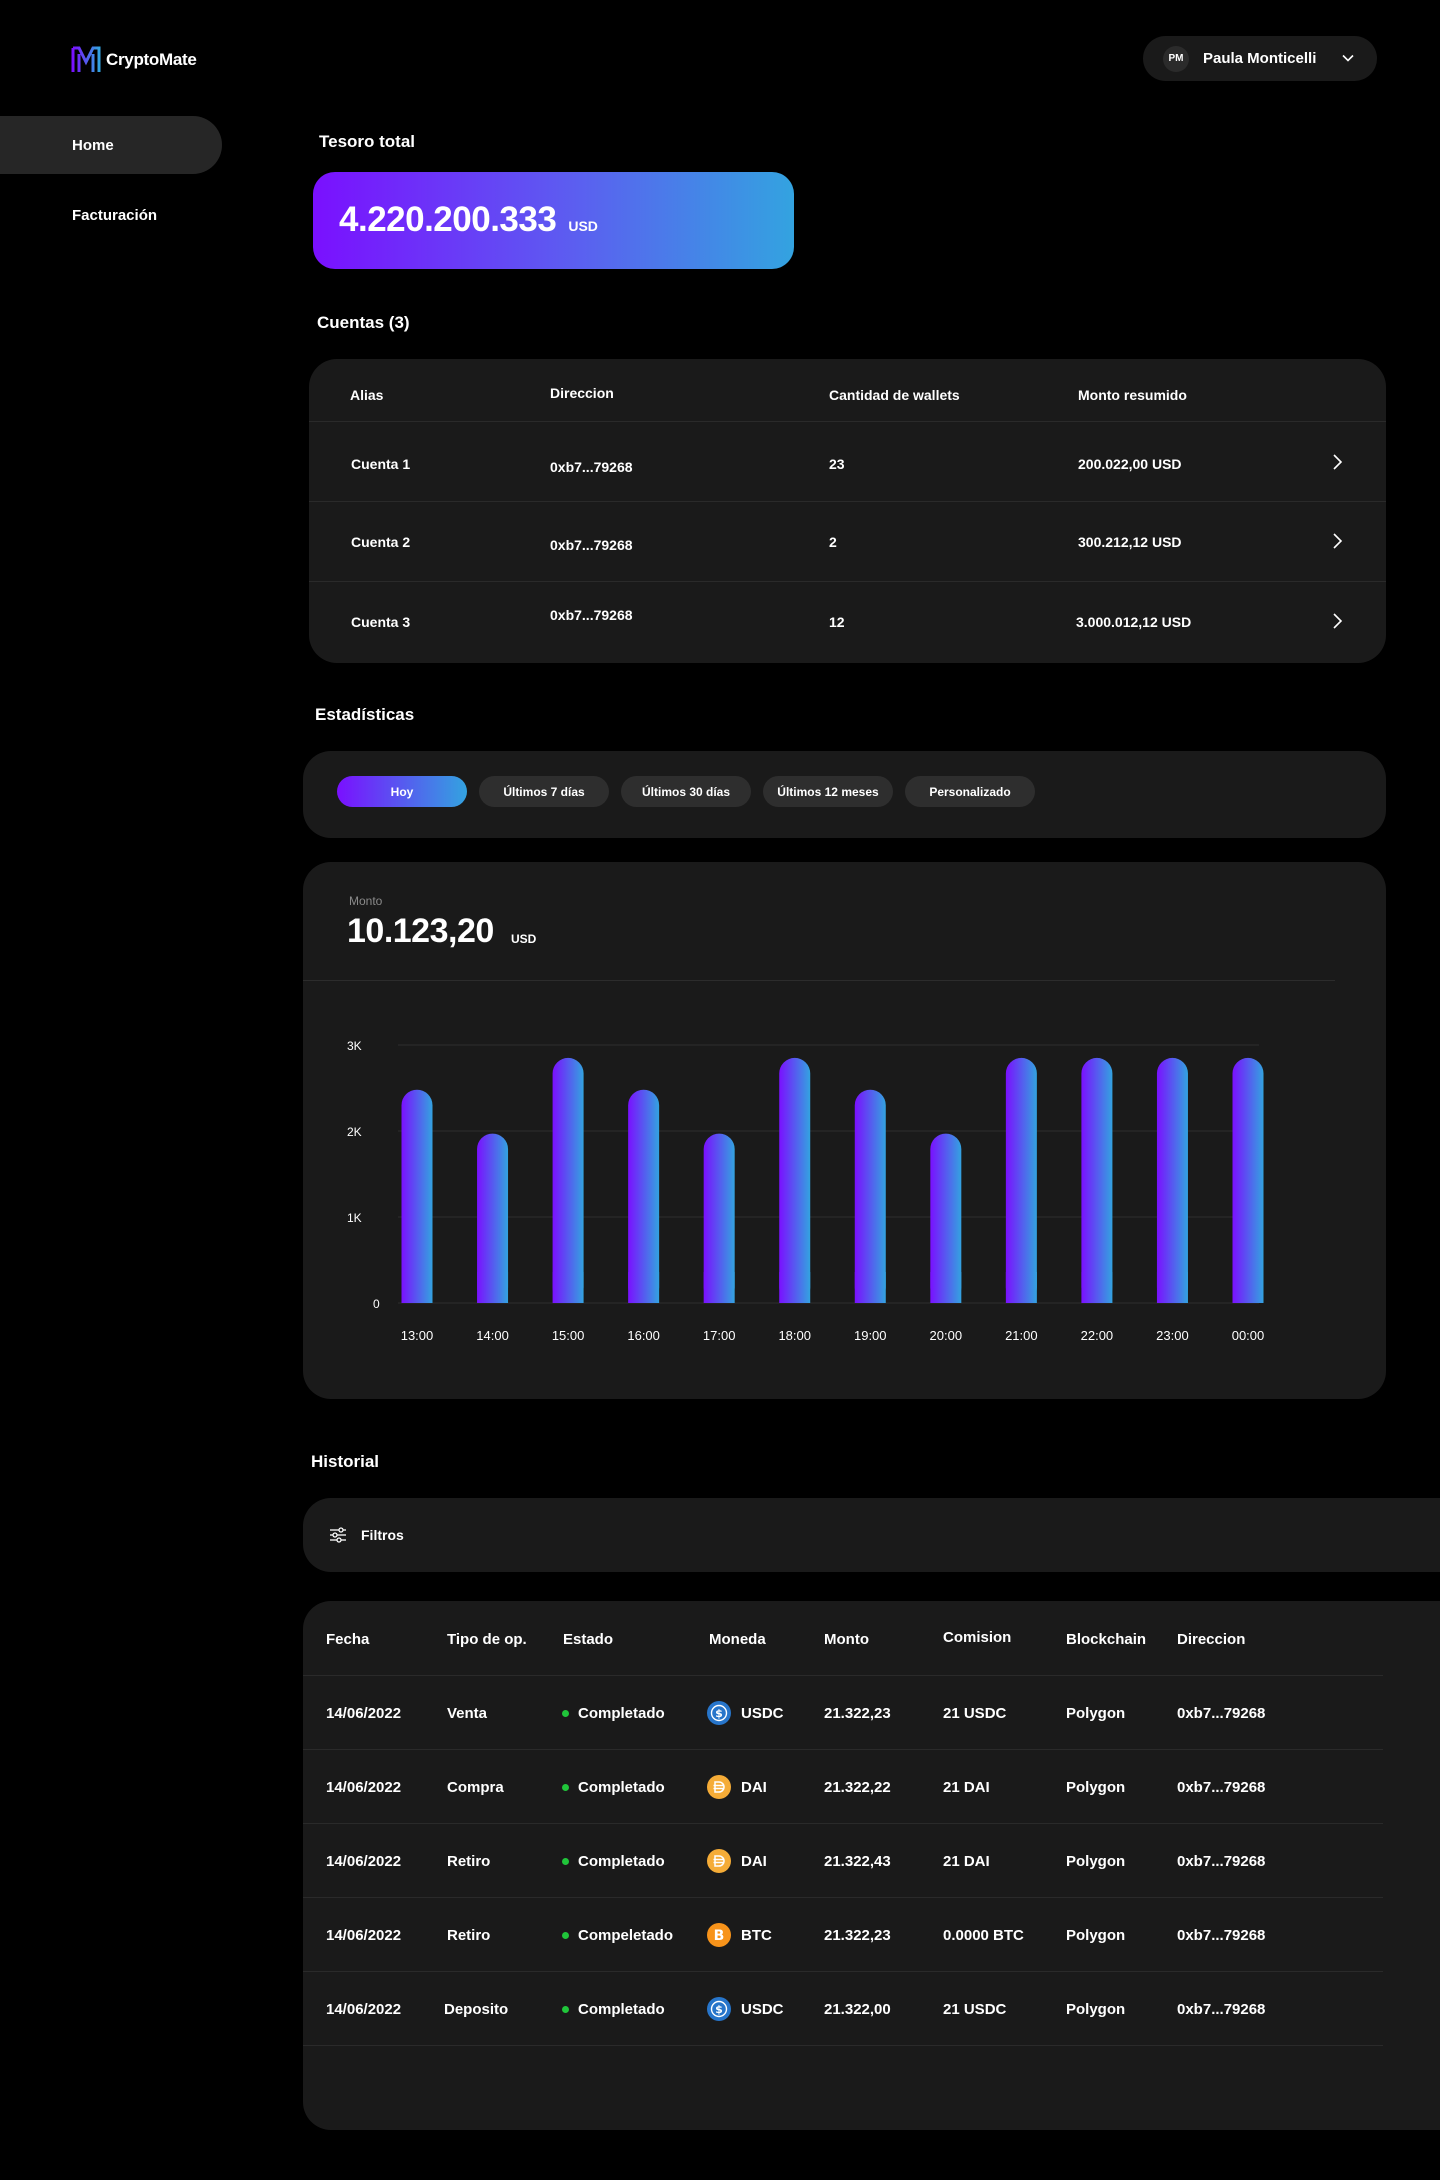 The width and height of the screenshot is (1440, 2180). I want to click on x-tick-label: 19:00, so click(870, 1335).